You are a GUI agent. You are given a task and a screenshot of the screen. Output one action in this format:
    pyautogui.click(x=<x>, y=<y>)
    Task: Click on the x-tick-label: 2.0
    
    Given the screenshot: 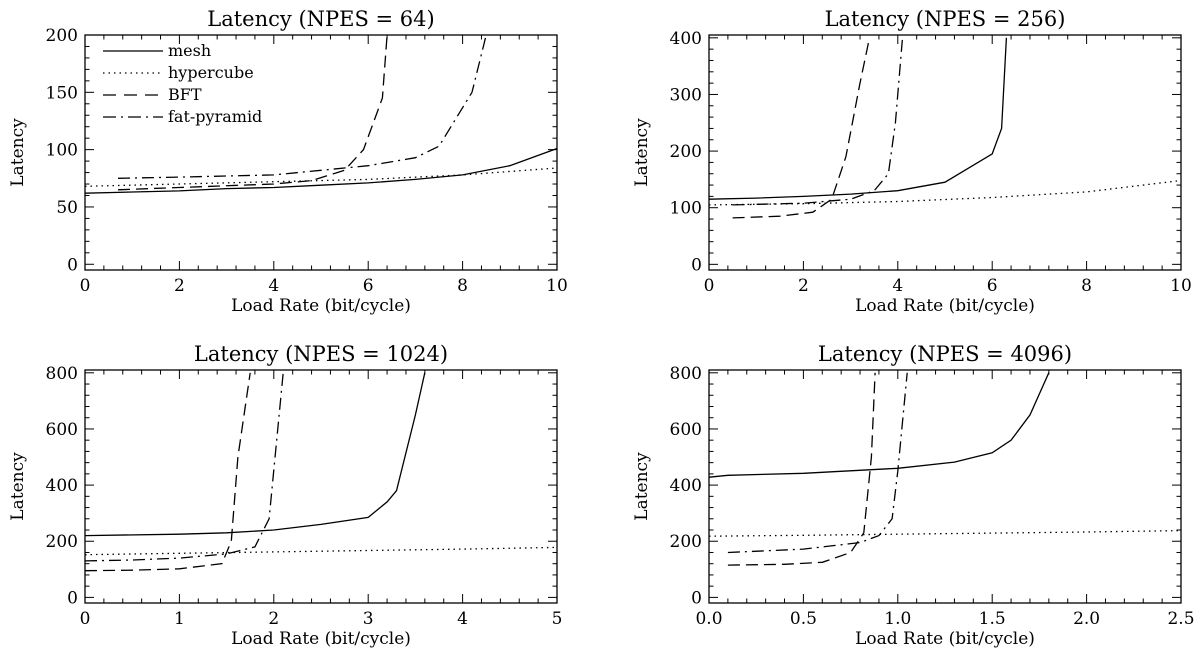 What is the action you would take?
    pyautogui.click(x=1086, y=619)
    